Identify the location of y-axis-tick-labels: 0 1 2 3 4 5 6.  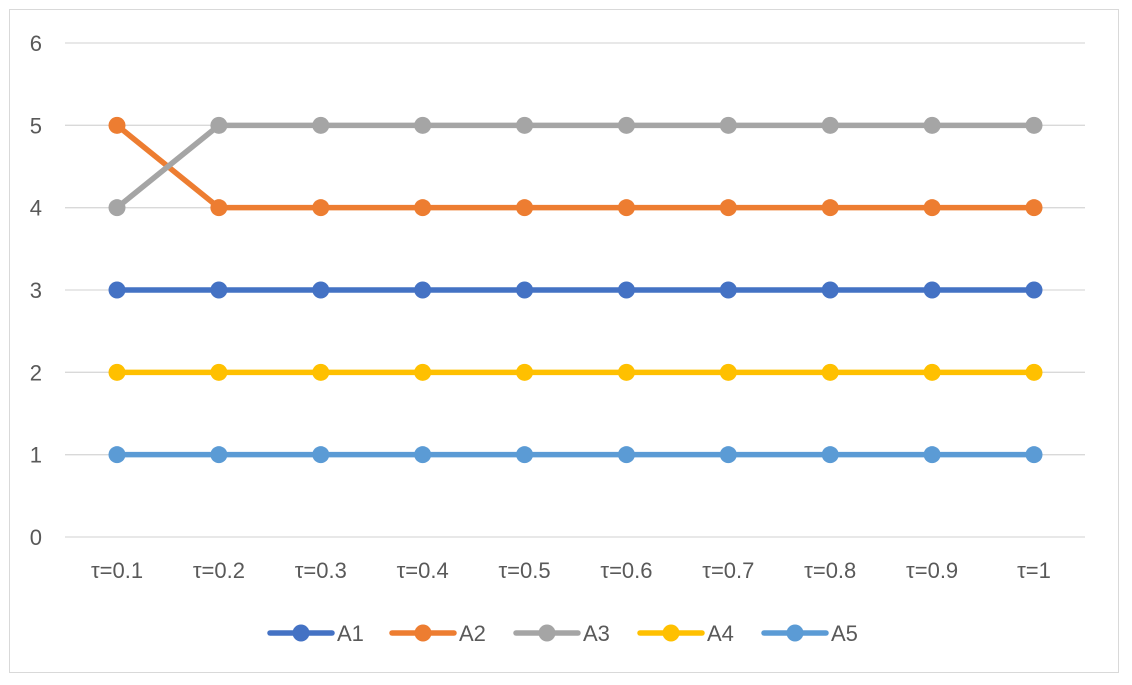
(36, 290).